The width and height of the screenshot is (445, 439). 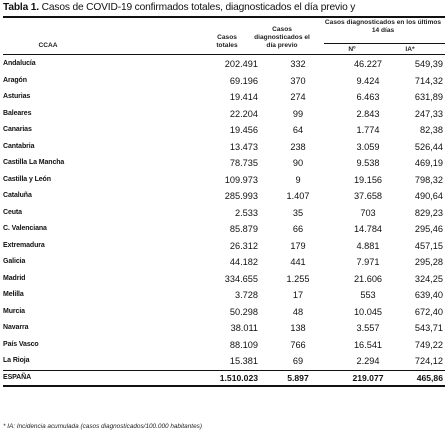 What do you see at coordinates (368, 328) in the screenshot?
I see `casos-14-dias-cell: 3.557` at bounding box center [368, 328].